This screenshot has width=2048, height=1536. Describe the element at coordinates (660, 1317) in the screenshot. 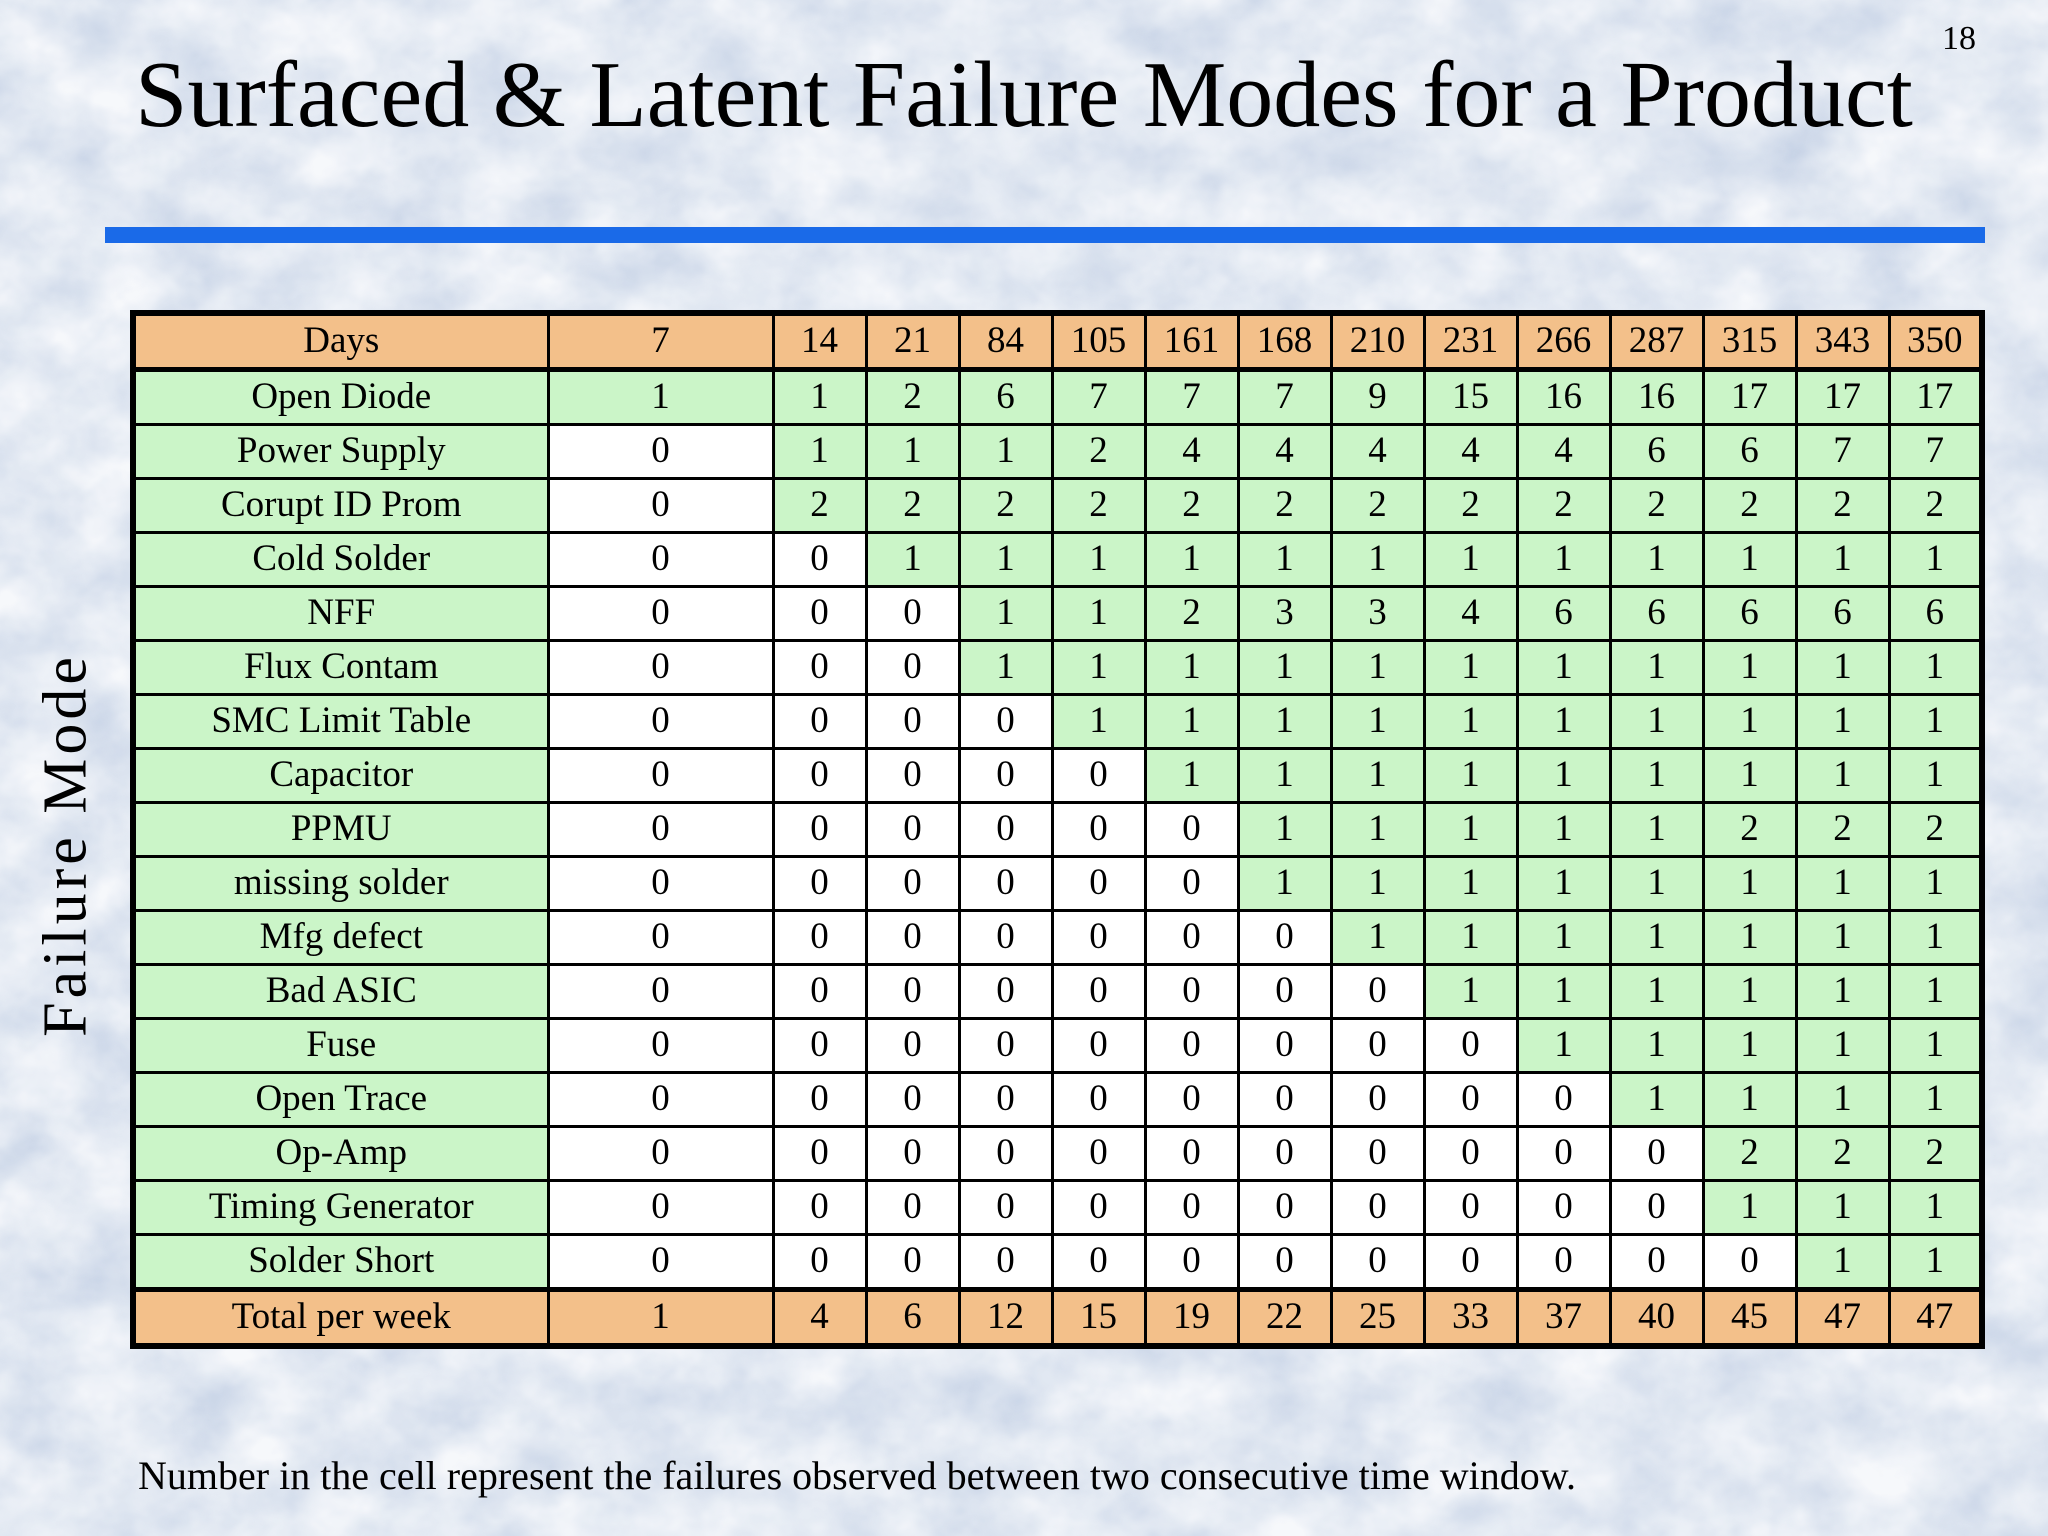

I see `total-count-cell: 1` at that location.